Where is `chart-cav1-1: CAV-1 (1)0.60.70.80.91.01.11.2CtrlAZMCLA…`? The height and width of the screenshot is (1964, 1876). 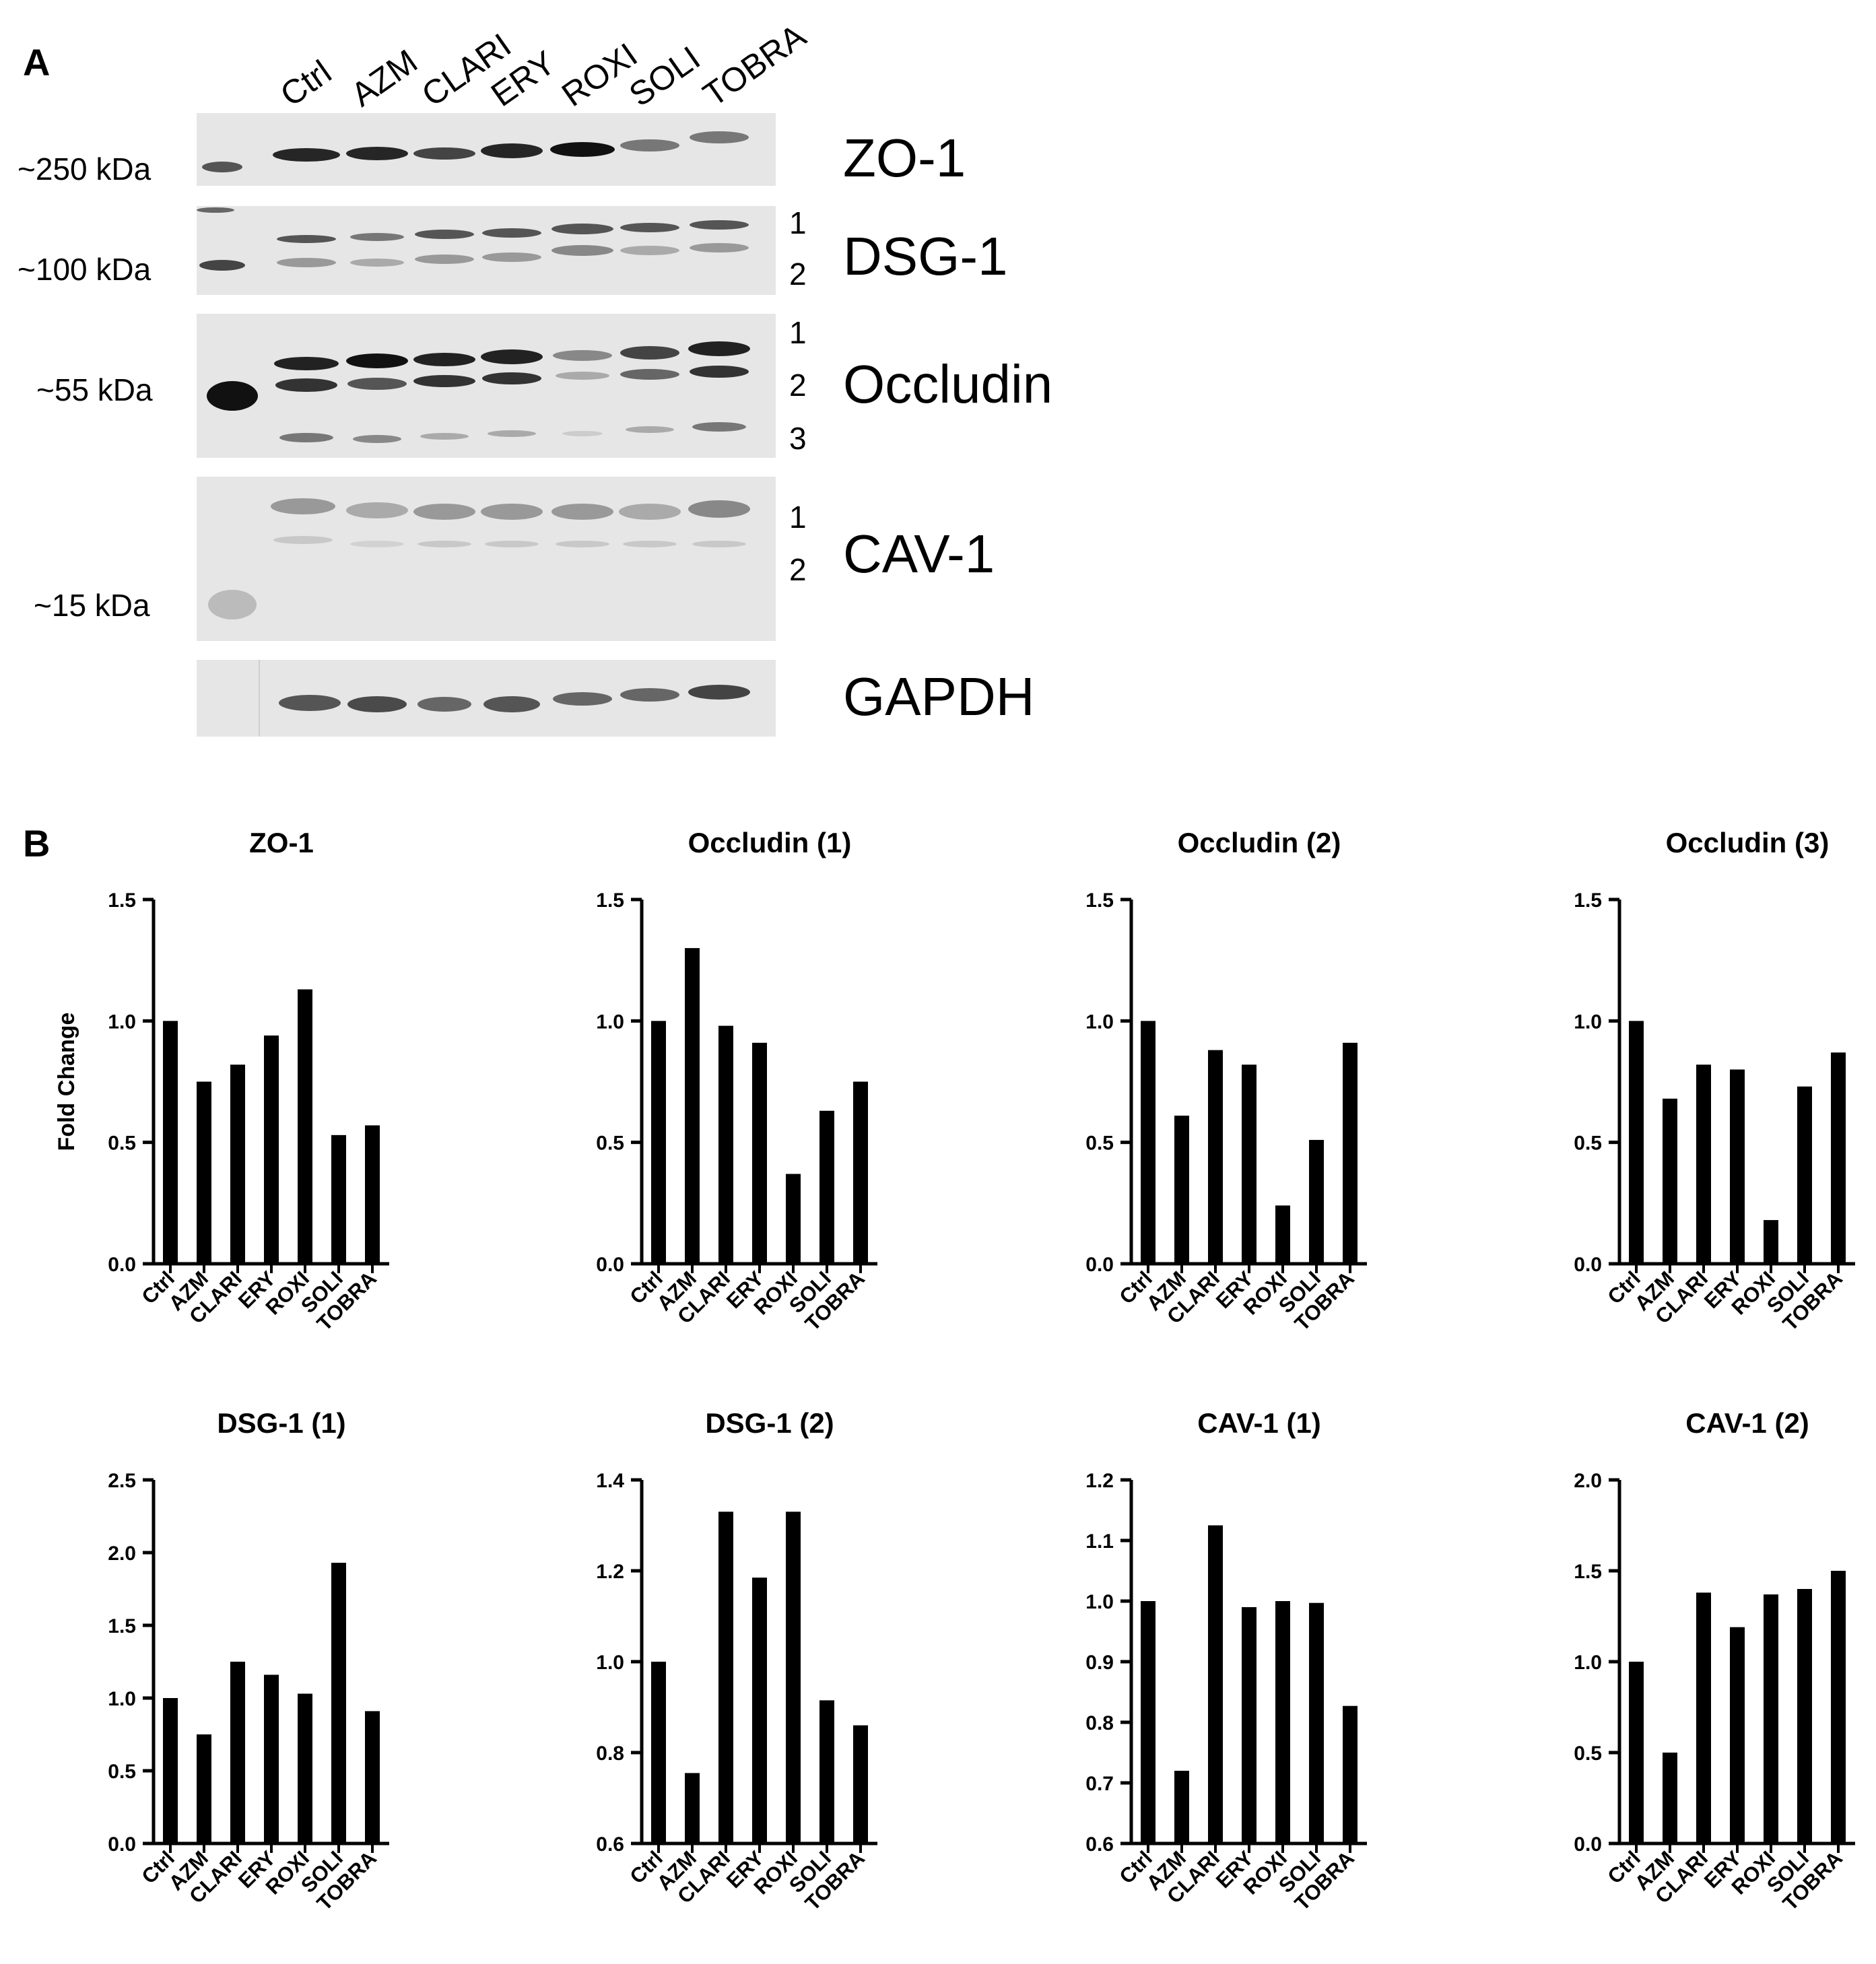
chart-cav1-1: CAV-1 (1)0.60.70.80.91.01.11.2CtrlAZMCLA… is located at coordinates (1226, 1661).